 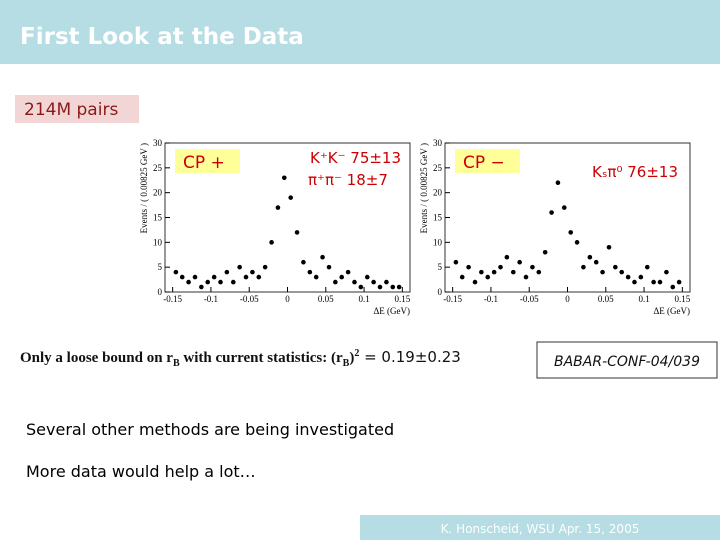 I want to click on badge: 214M pairs, so click(x=71, y=110).